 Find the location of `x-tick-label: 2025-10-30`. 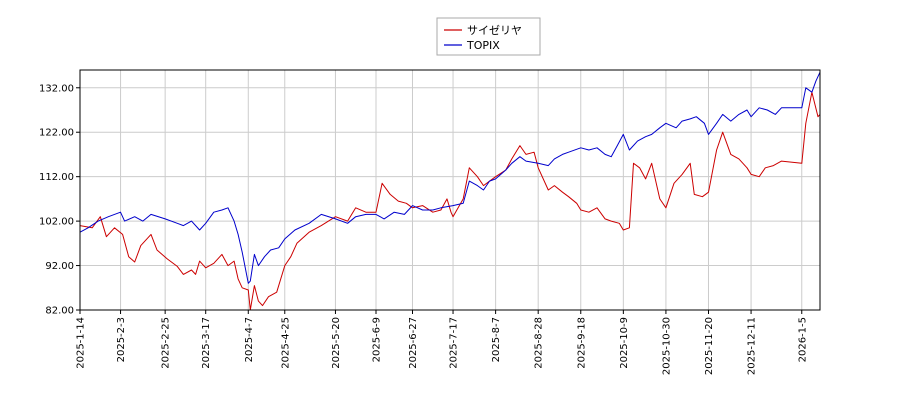

x-tick-label: 2025-10-30 is located at coordinates (666, 346).